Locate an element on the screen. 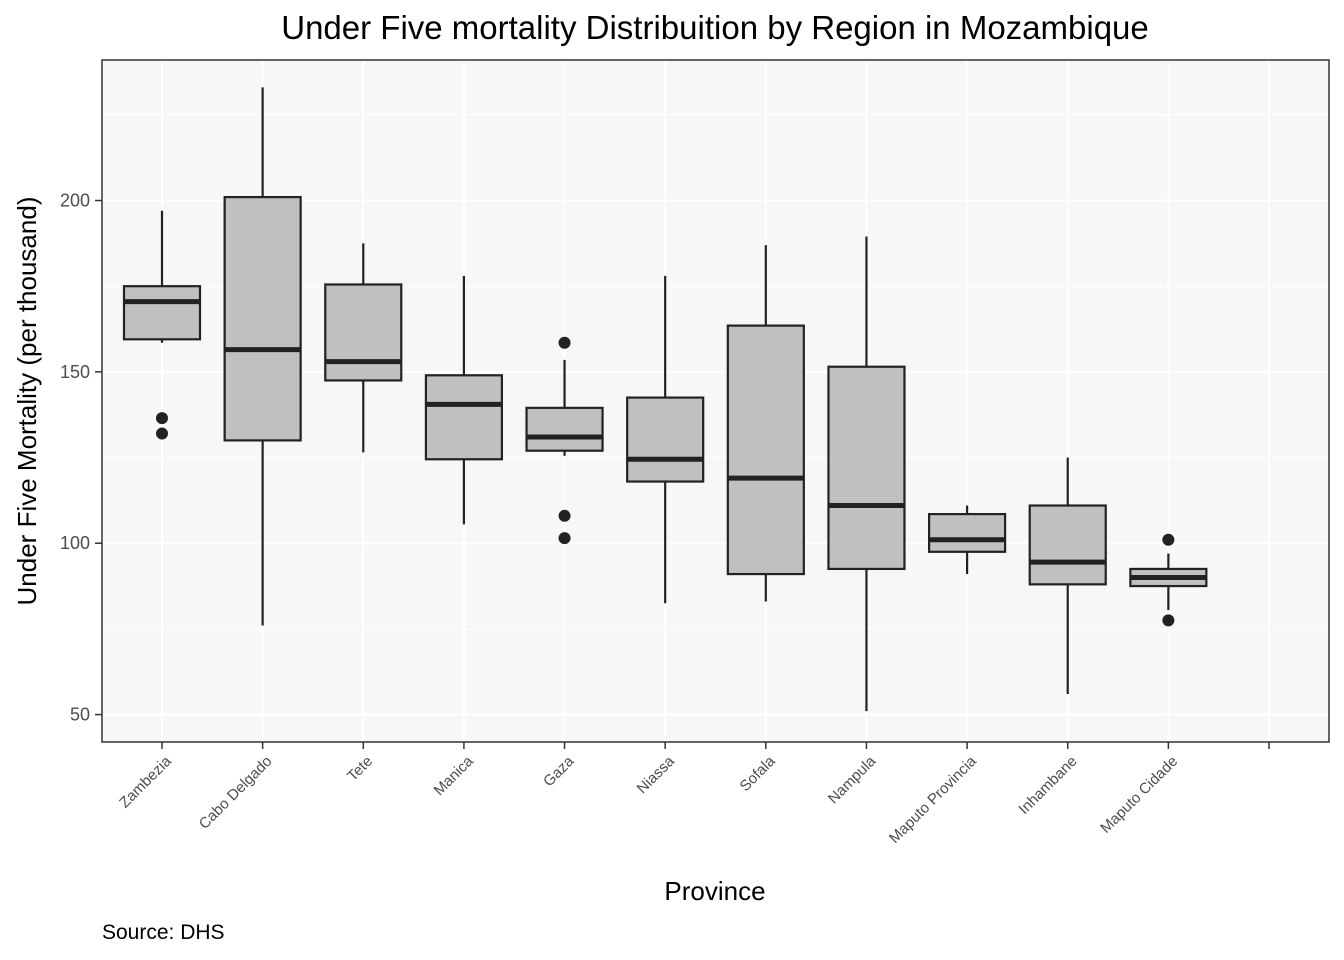  x-tick-label: Inhambane is located at coordinates (1047, 785).